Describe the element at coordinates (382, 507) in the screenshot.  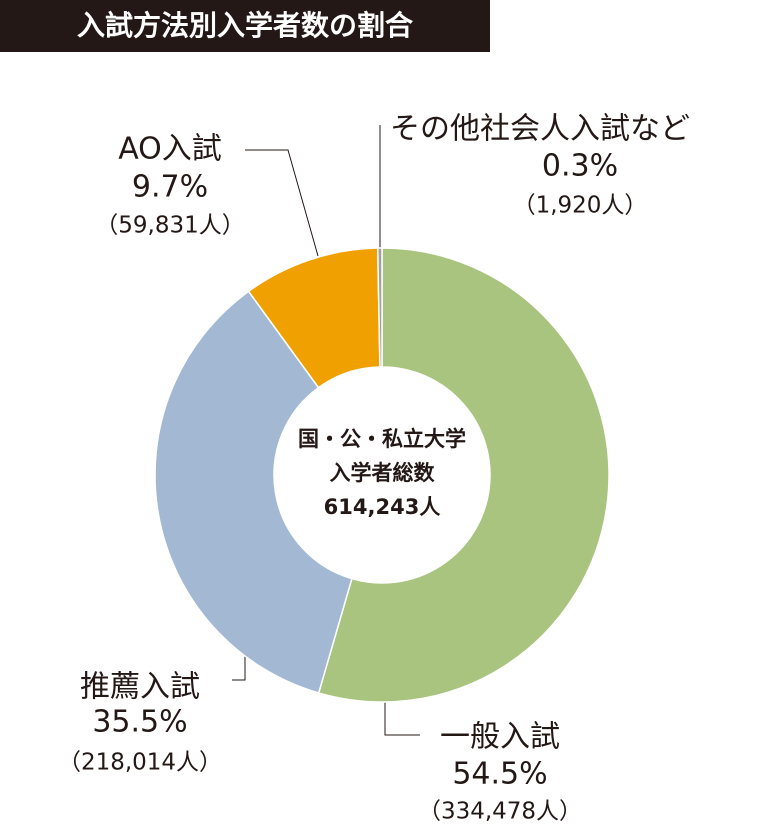
I see `center-text: 614,243人` at that location.